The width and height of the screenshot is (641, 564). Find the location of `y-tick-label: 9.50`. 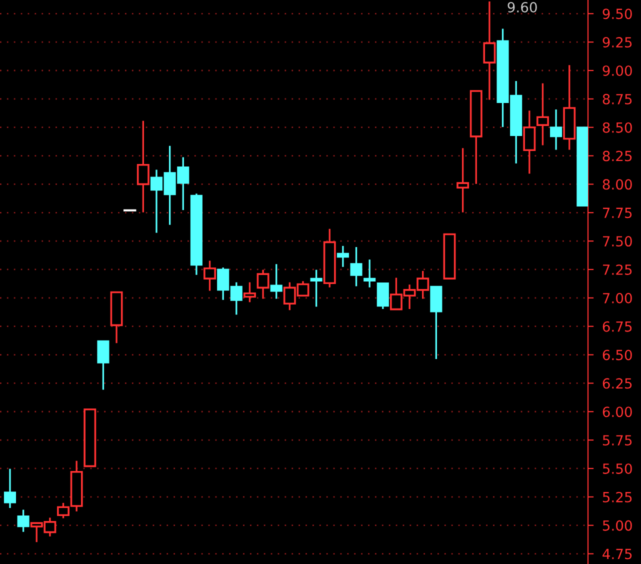

y-tick-label: 9.50 is located at coordinates (617, 14).